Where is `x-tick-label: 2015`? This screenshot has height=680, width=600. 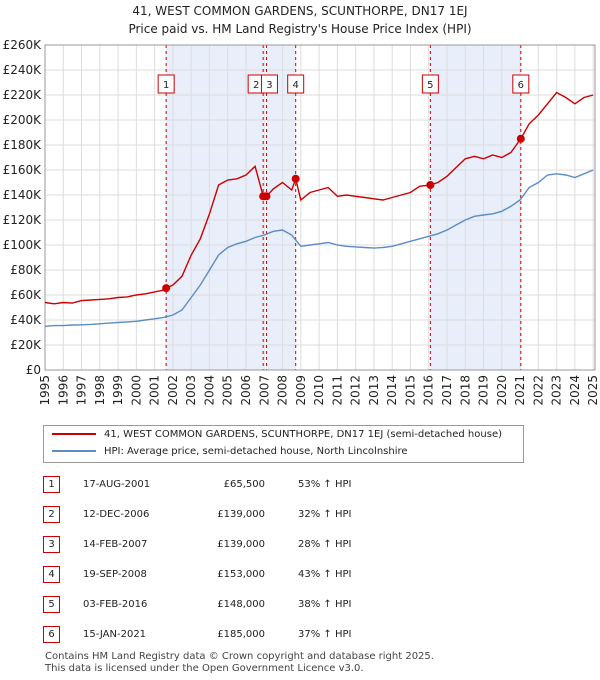
x-tick-label: 2015 is located at coordinates (410, 390).